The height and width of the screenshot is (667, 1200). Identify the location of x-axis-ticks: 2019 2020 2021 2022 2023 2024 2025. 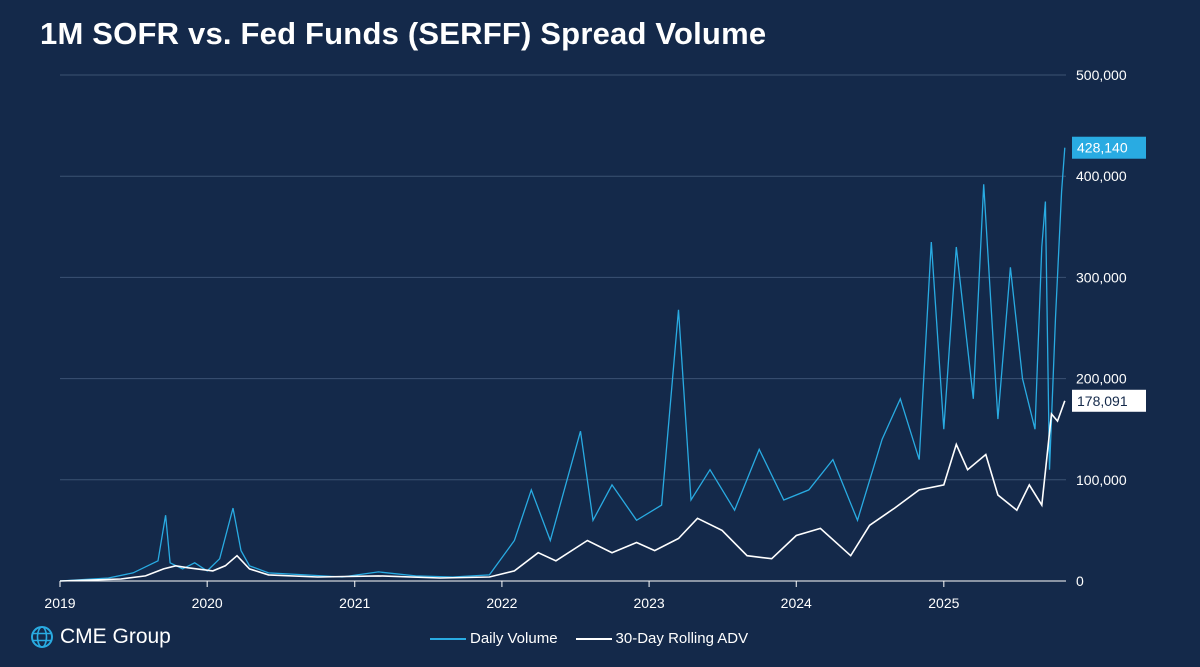
(502, 596).